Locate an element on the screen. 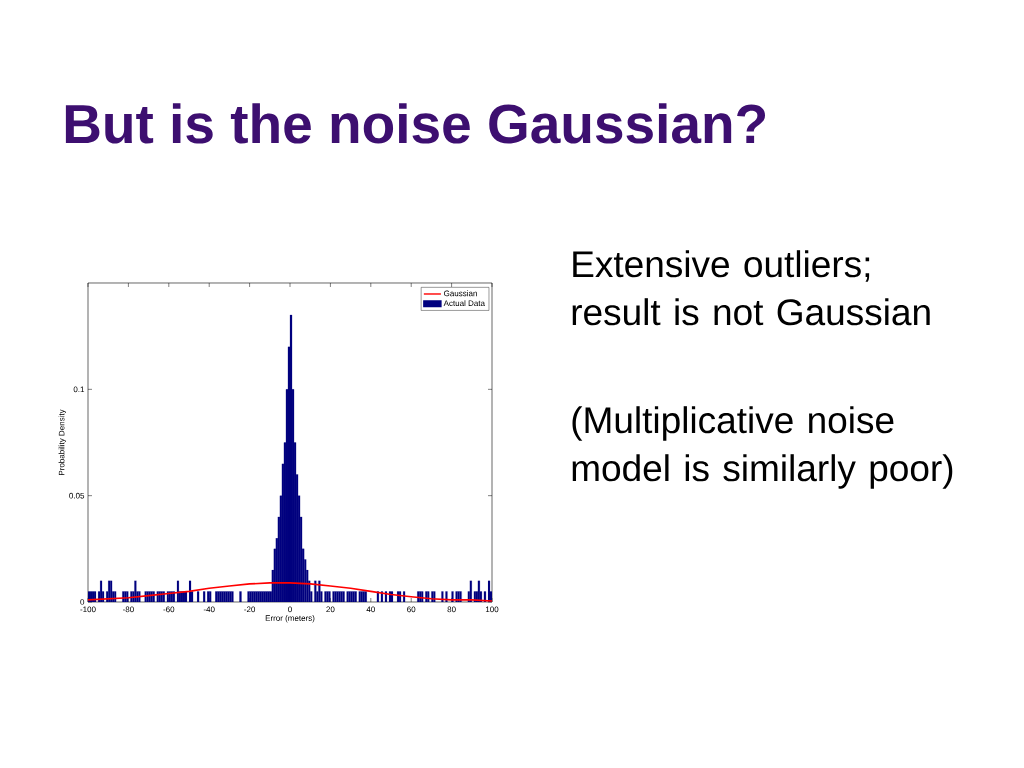  x-tick-label: 20 is located at coordinates (330, 609).